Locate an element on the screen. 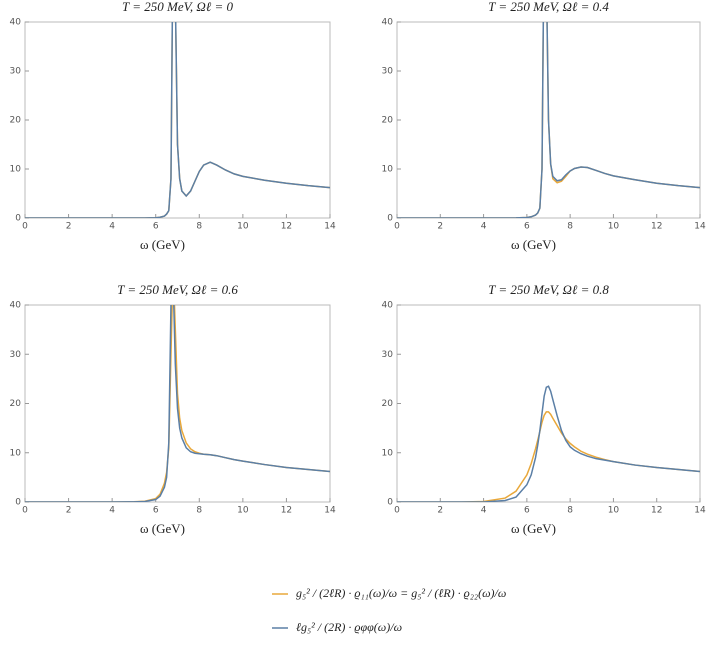 This screenshot has height=645, width=713. panel-title: T = 250 MeV, Ωℓ = 0.4 is located at coordinates (548, 7).